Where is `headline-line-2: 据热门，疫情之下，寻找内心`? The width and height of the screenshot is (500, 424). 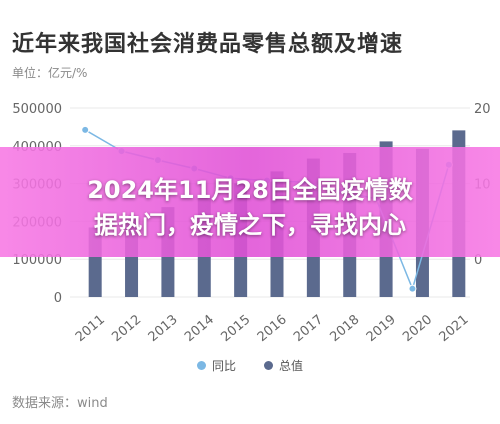 headline-line-2: 据热门，疫情之下，寻找内心 is located at coordinates (250, 225).